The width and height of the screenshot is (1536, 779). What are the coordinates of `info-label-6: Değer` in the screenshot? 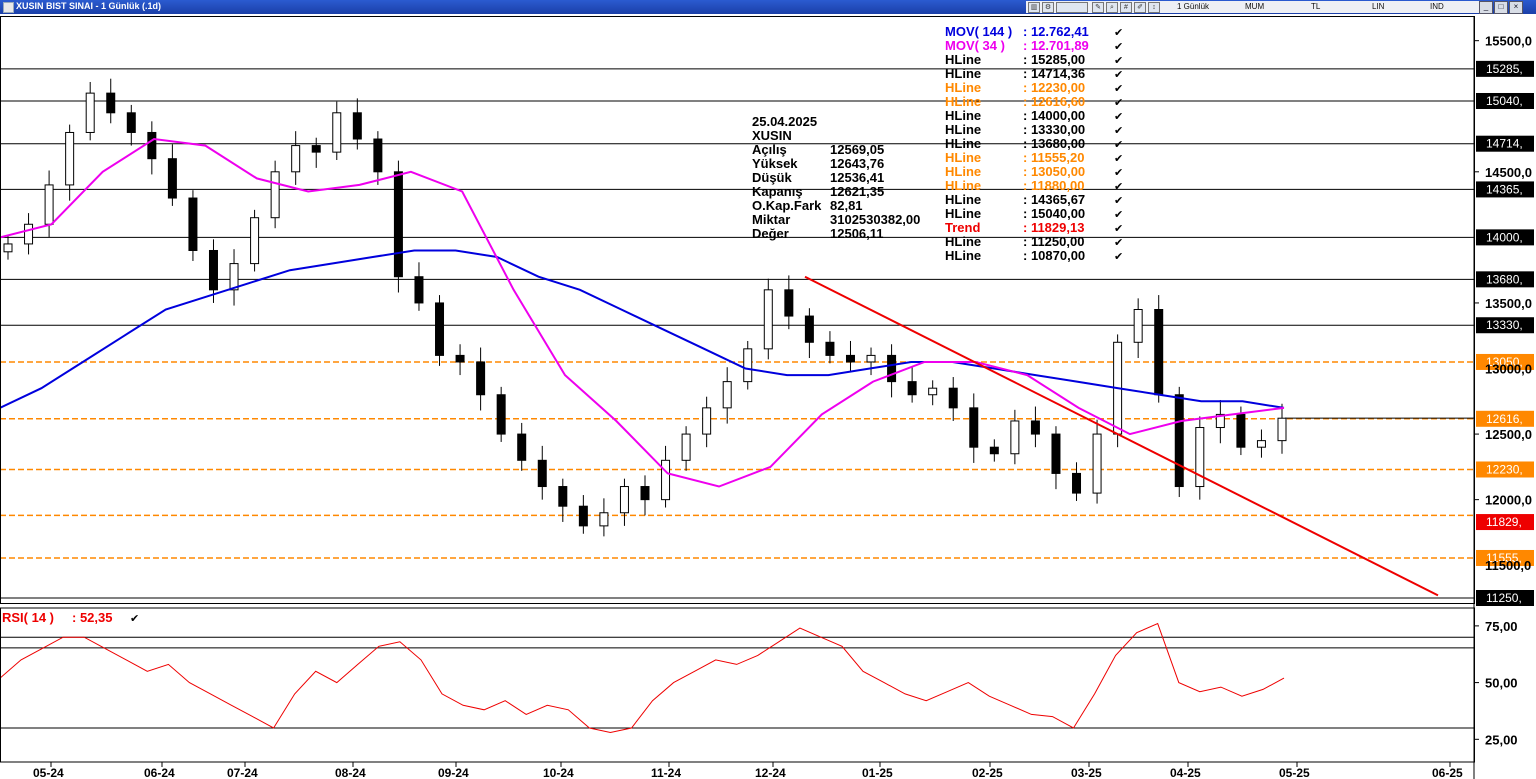 It's located at (770, 233).